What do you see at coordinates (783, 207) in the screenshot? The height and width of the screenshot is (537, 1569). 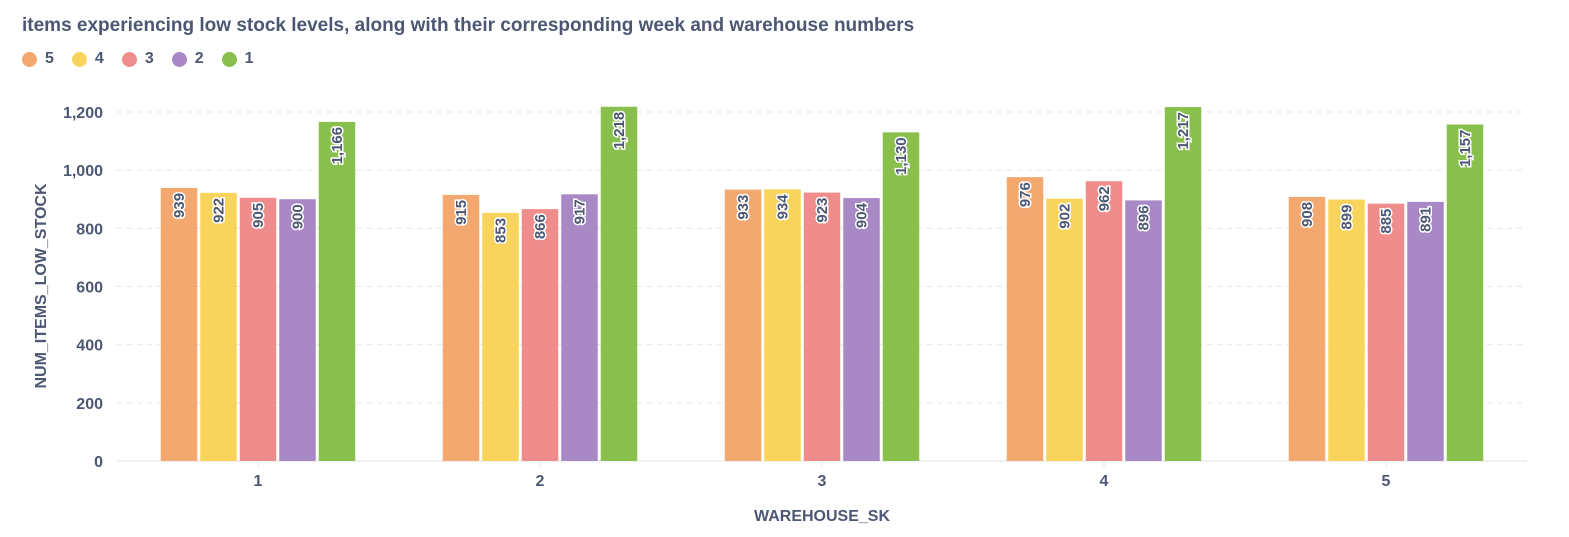 I see `data-label: 934` at bounding box center [783, 207].